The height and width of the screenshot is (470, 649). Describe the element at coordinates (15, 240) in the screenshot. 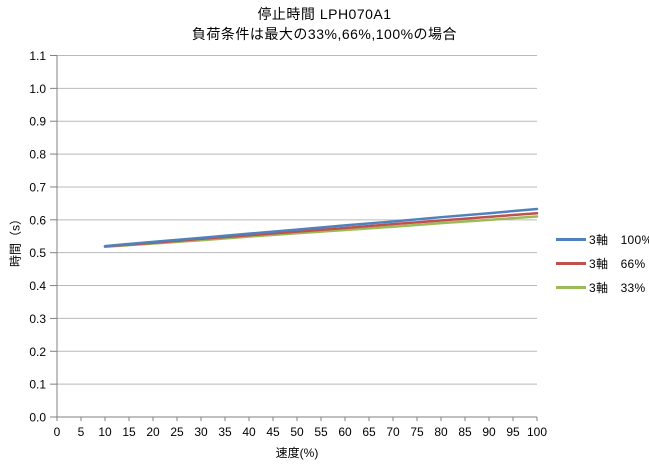

I see `y-axis-label: 時間（s）` at that location.